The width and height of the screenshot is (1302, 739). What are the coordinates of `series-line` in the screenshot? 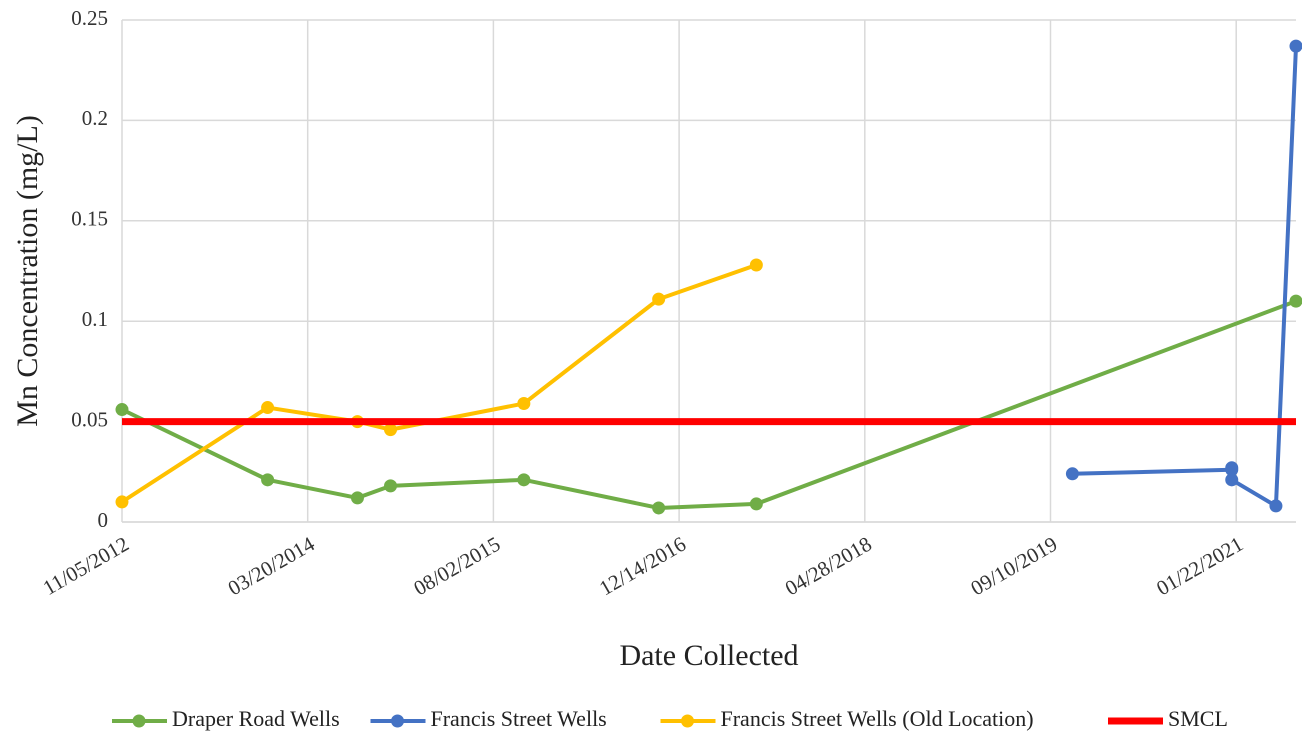 It's located at (1185, 277).